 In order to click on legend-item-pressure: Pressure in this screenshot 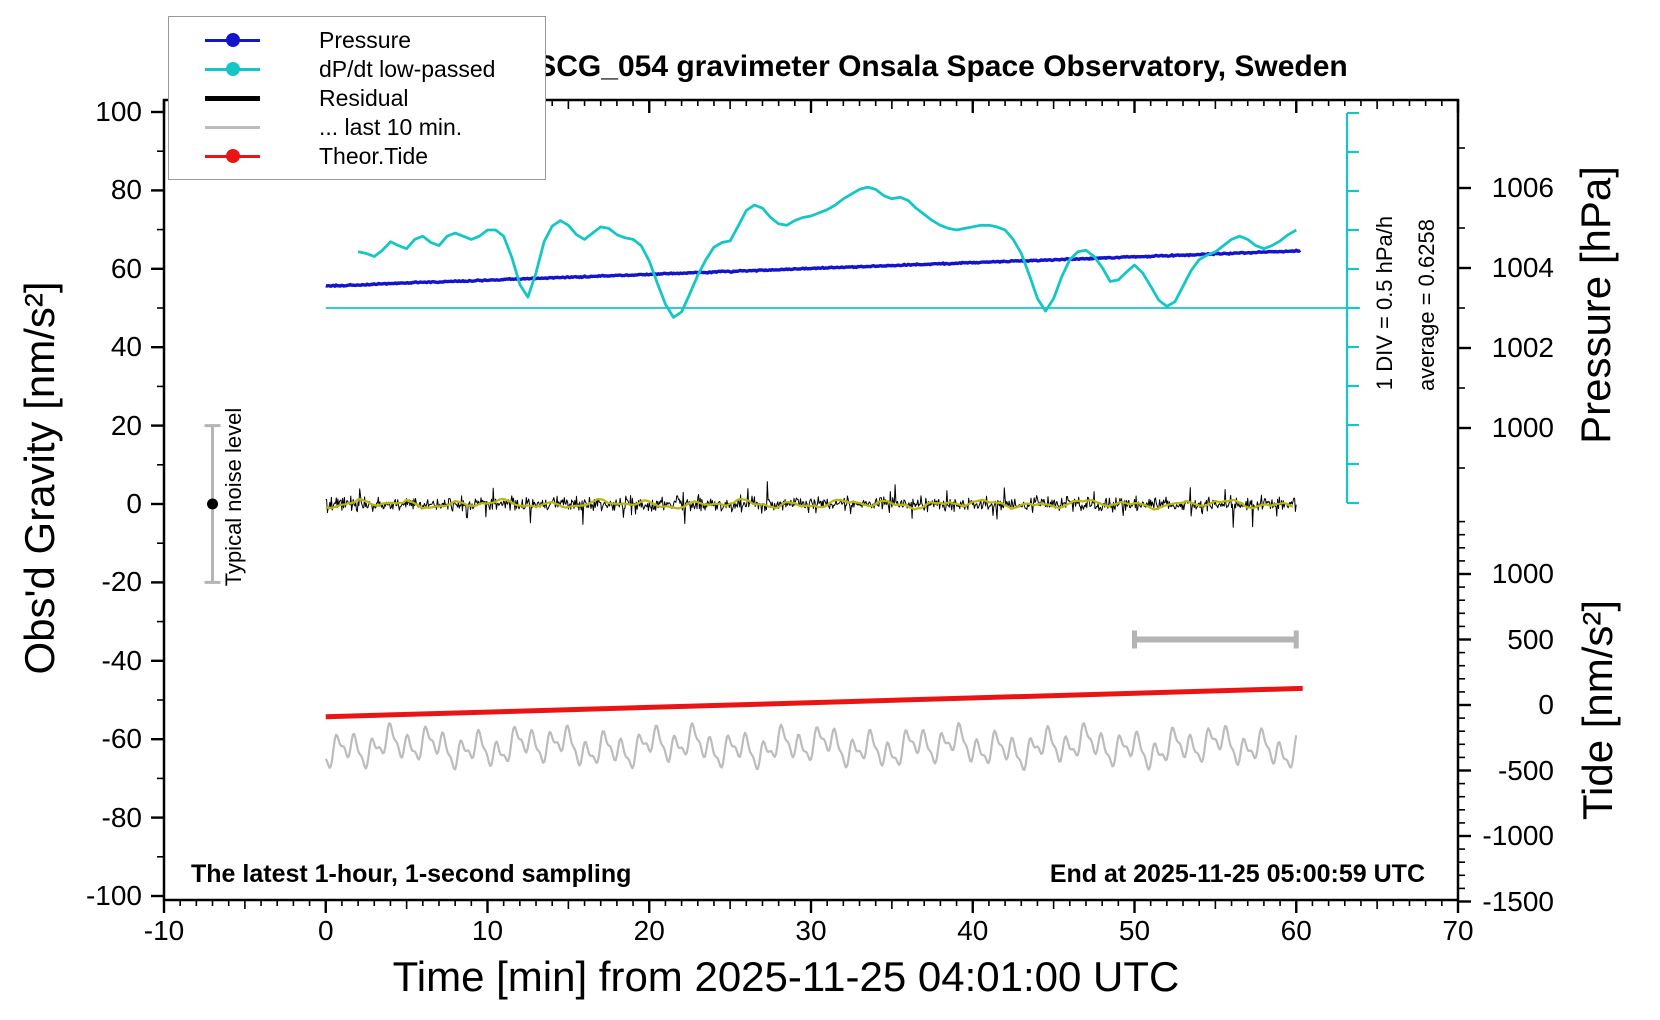, I will do `click(357, 40)`.